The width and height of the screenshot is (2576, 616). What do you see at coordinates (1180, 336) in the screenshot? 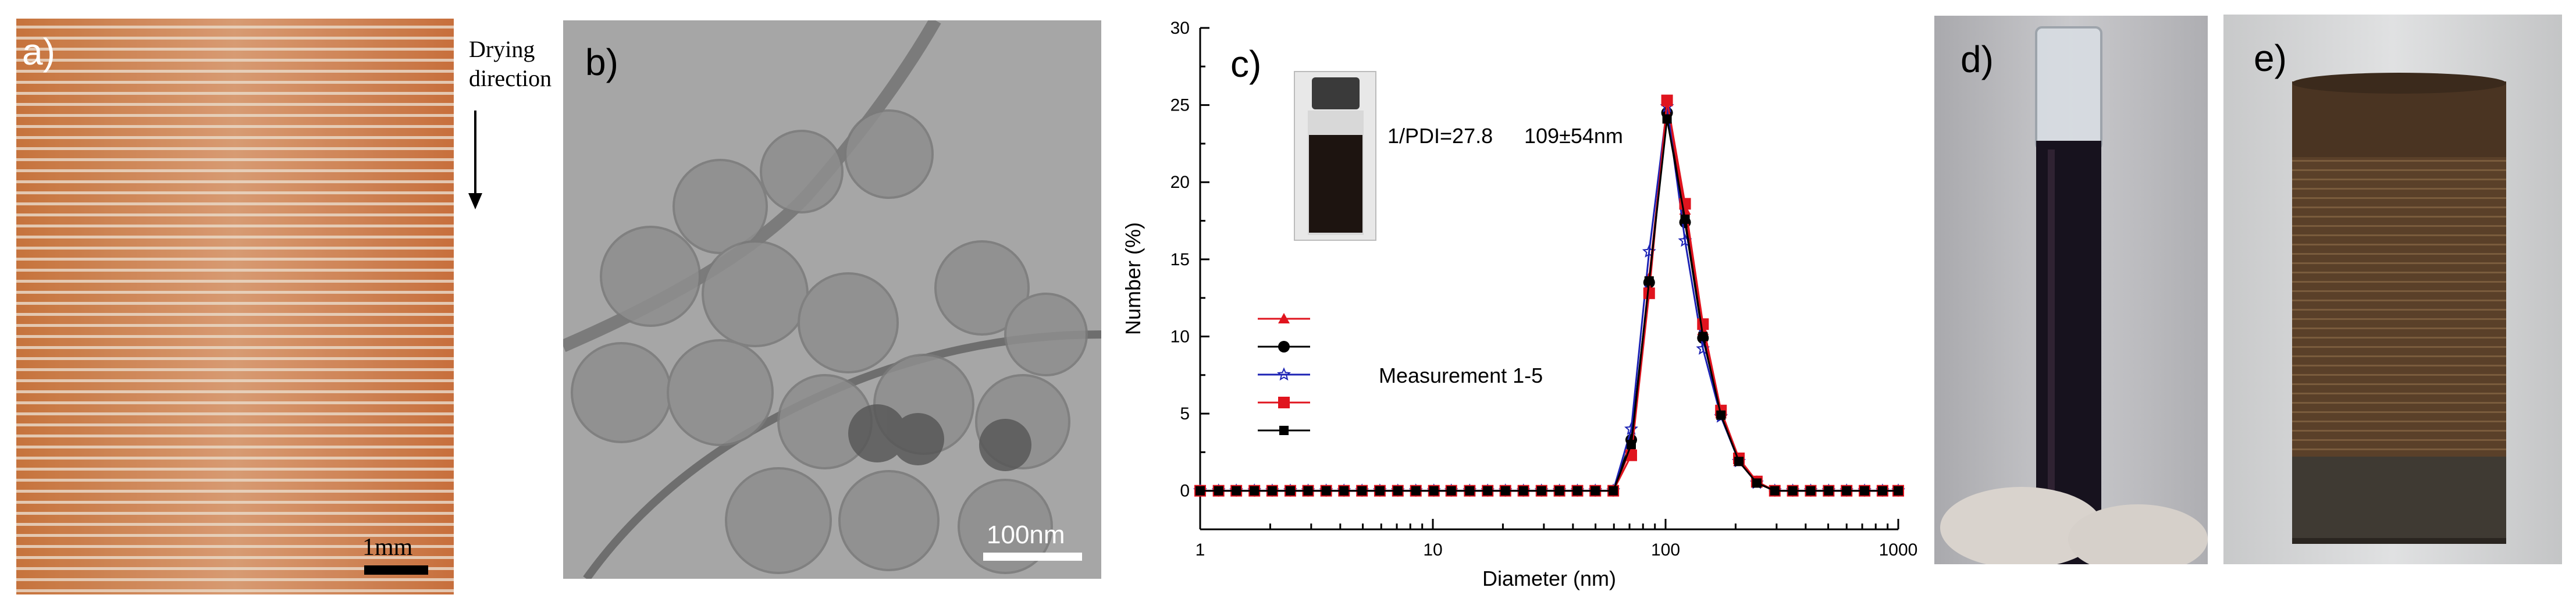
I see `y-tick-label: 10` at bounding box center [1180, 336].